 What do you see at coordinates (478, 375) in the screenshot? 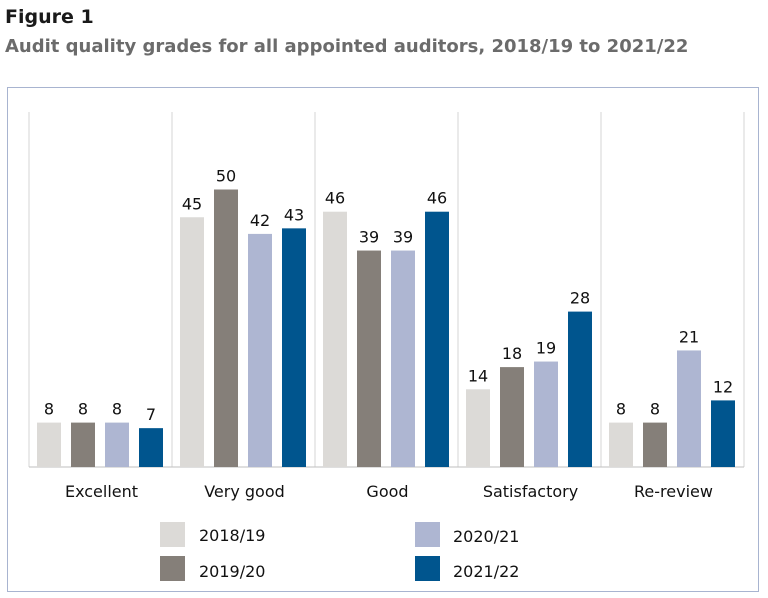
I see `data-label: 14` at bounding box center [478, 375].